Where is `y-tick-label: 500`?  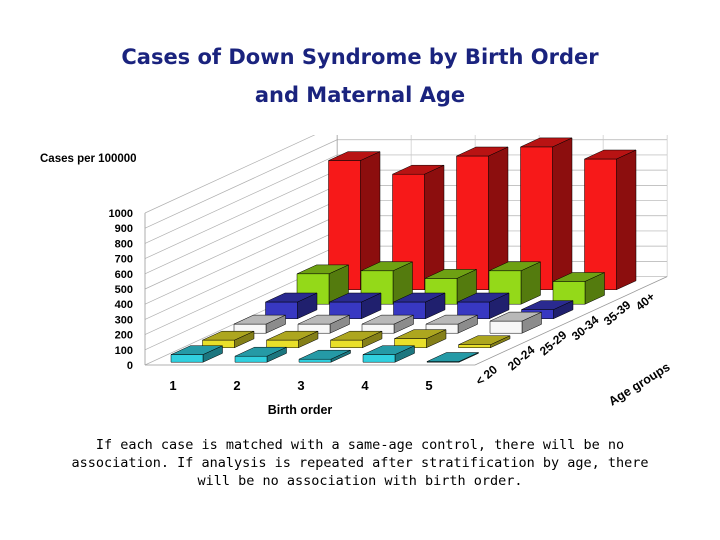
y-tick-label: 500 is located at coordinates (124, 290).